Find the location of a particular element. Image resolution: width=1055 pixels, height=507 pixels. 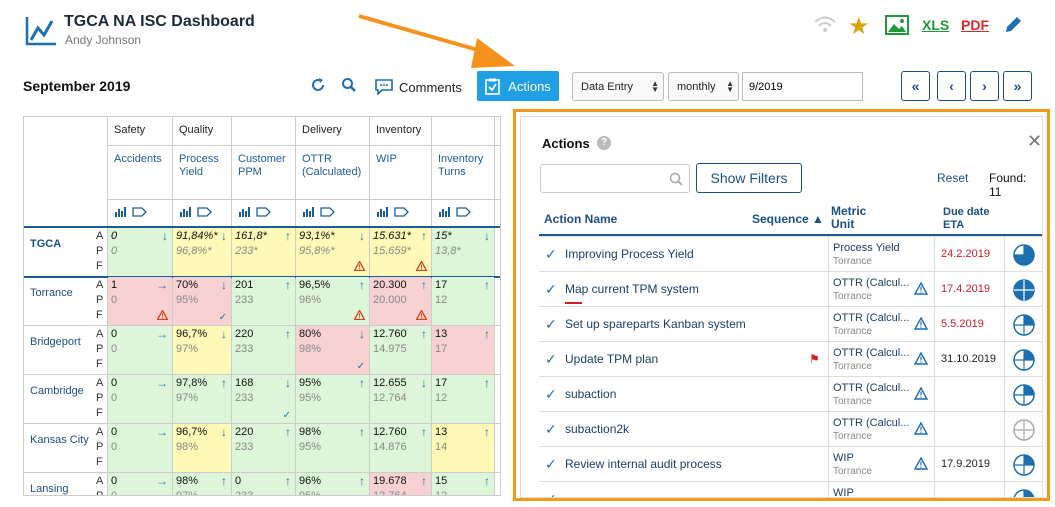

mode-select: Data Entry ▲ ▼ is located at coordinates (618, 86).